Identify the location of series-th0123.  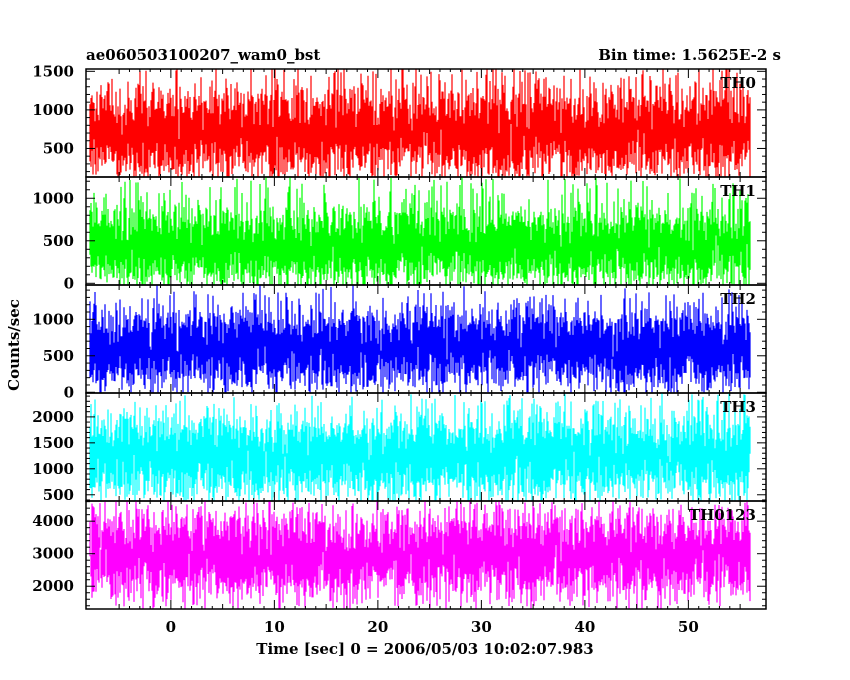
(420, 555).